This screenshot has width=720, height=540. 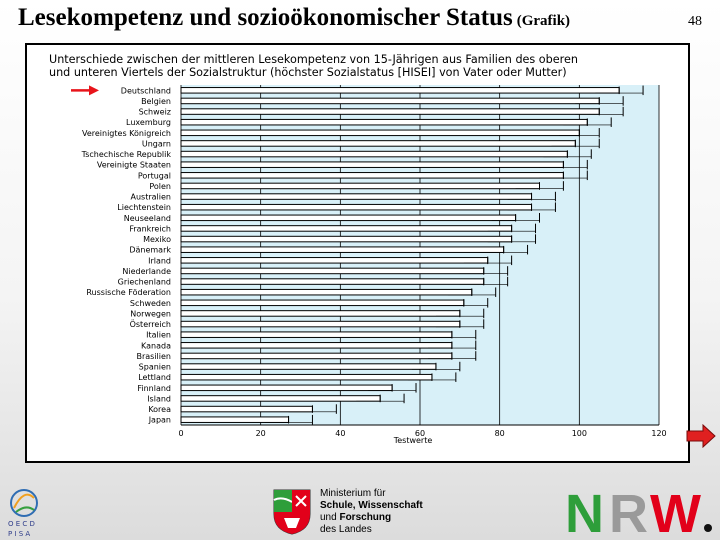 What do you see at coordinates (151, 197) in the screenshot?
I see `category-label: Australien` at bounding box center [151, 197].